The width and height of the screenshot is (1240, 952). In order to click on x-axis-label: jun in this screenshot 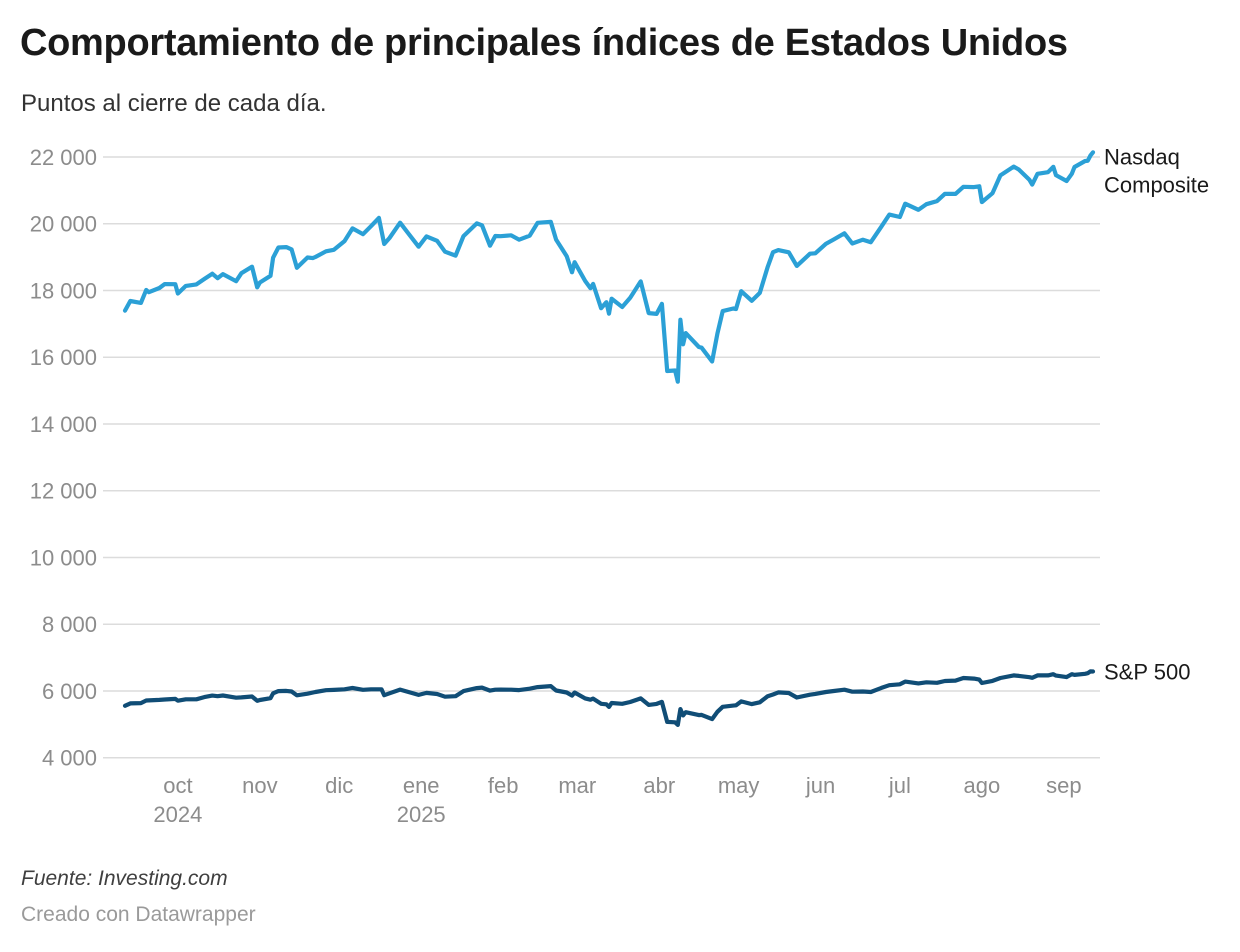, I will do `click(820, 785)`.